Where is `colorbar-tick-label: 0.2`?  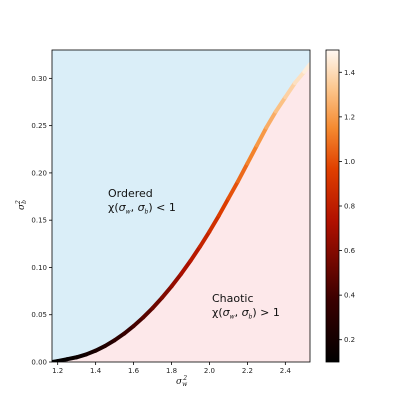
colorbar-tick-label: 0.2 is located at coordinates (349, 340).